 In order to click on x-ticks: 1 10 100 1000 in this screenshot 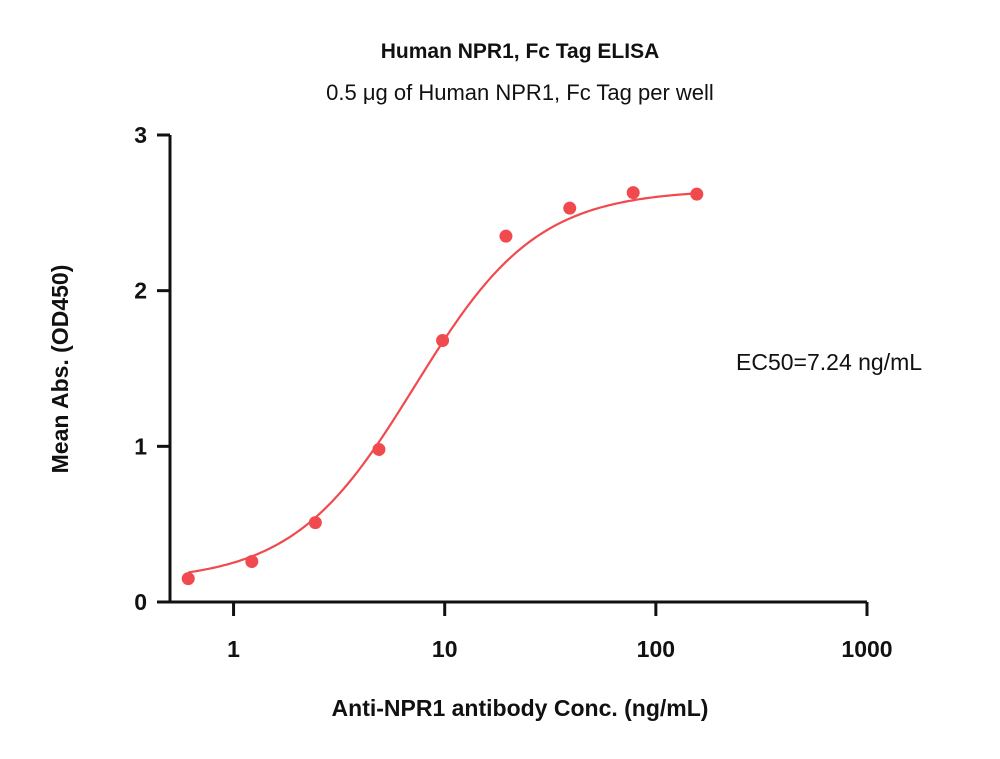, I will do `click(560, 632)`.